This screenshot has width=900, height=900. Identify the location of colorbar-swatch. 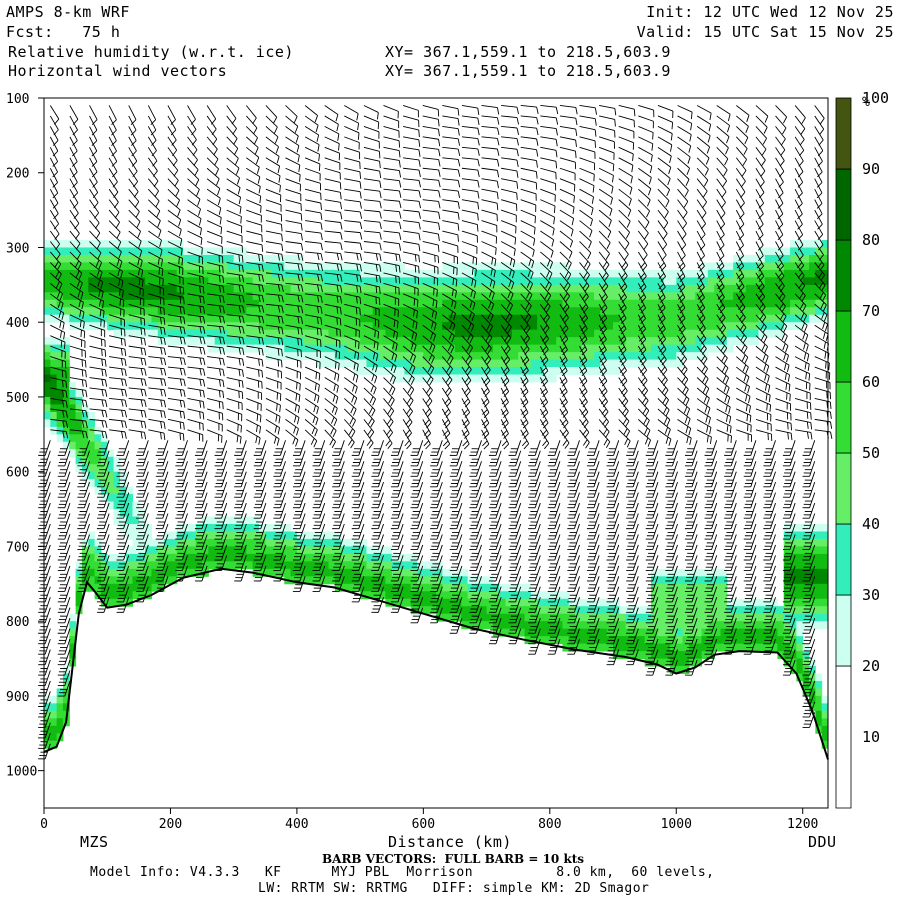
(843, 488).